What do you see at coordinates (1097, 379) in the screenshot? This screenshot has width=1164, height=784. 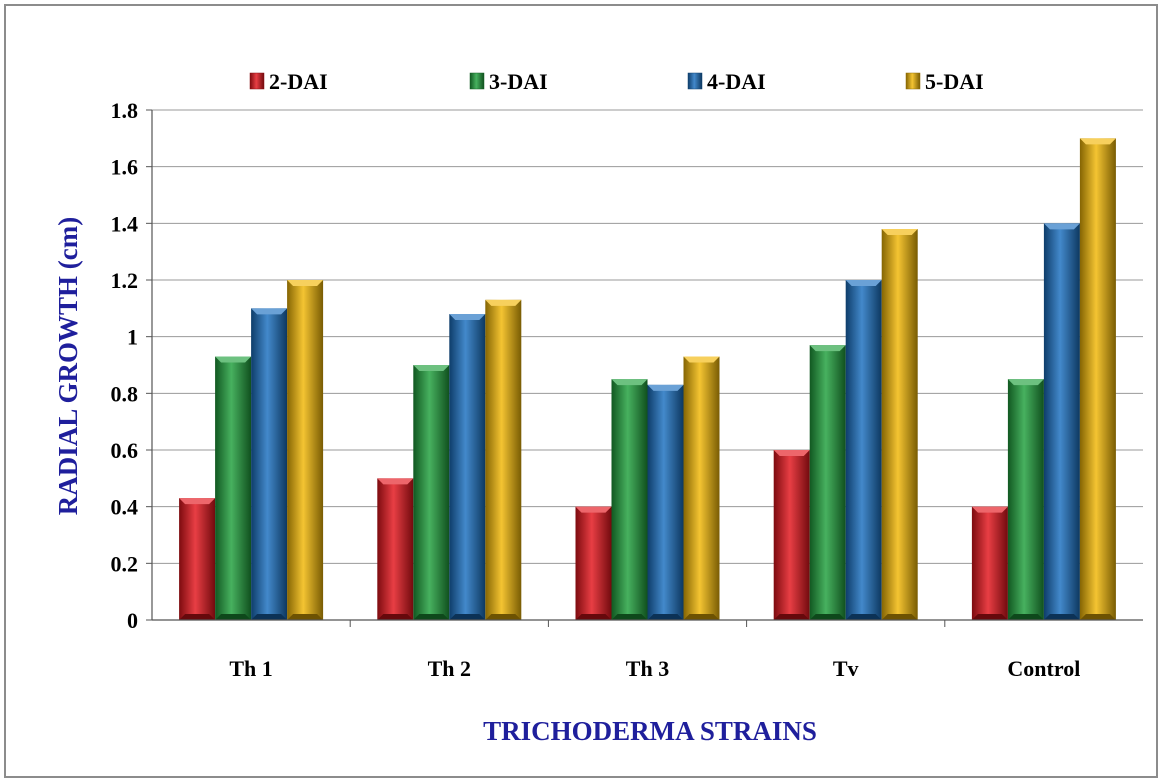 I see `bar-5-dai-control` at bounding box center [1097, 379].